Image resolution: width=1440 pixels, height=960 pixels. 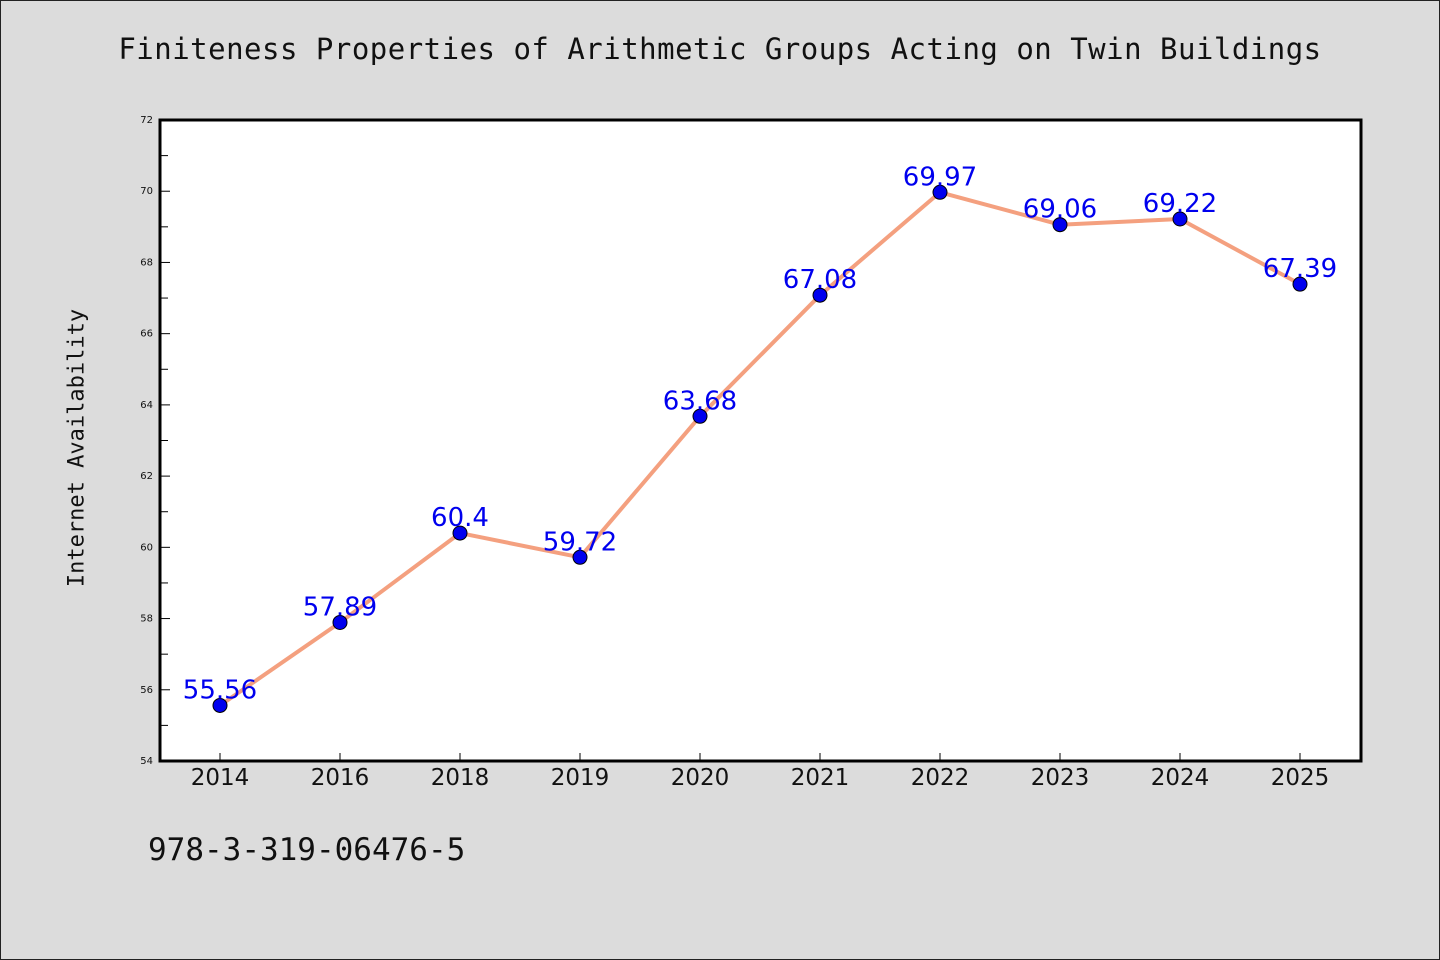 I want to click on y-tick-label: 70, so click(x=146, y=191).